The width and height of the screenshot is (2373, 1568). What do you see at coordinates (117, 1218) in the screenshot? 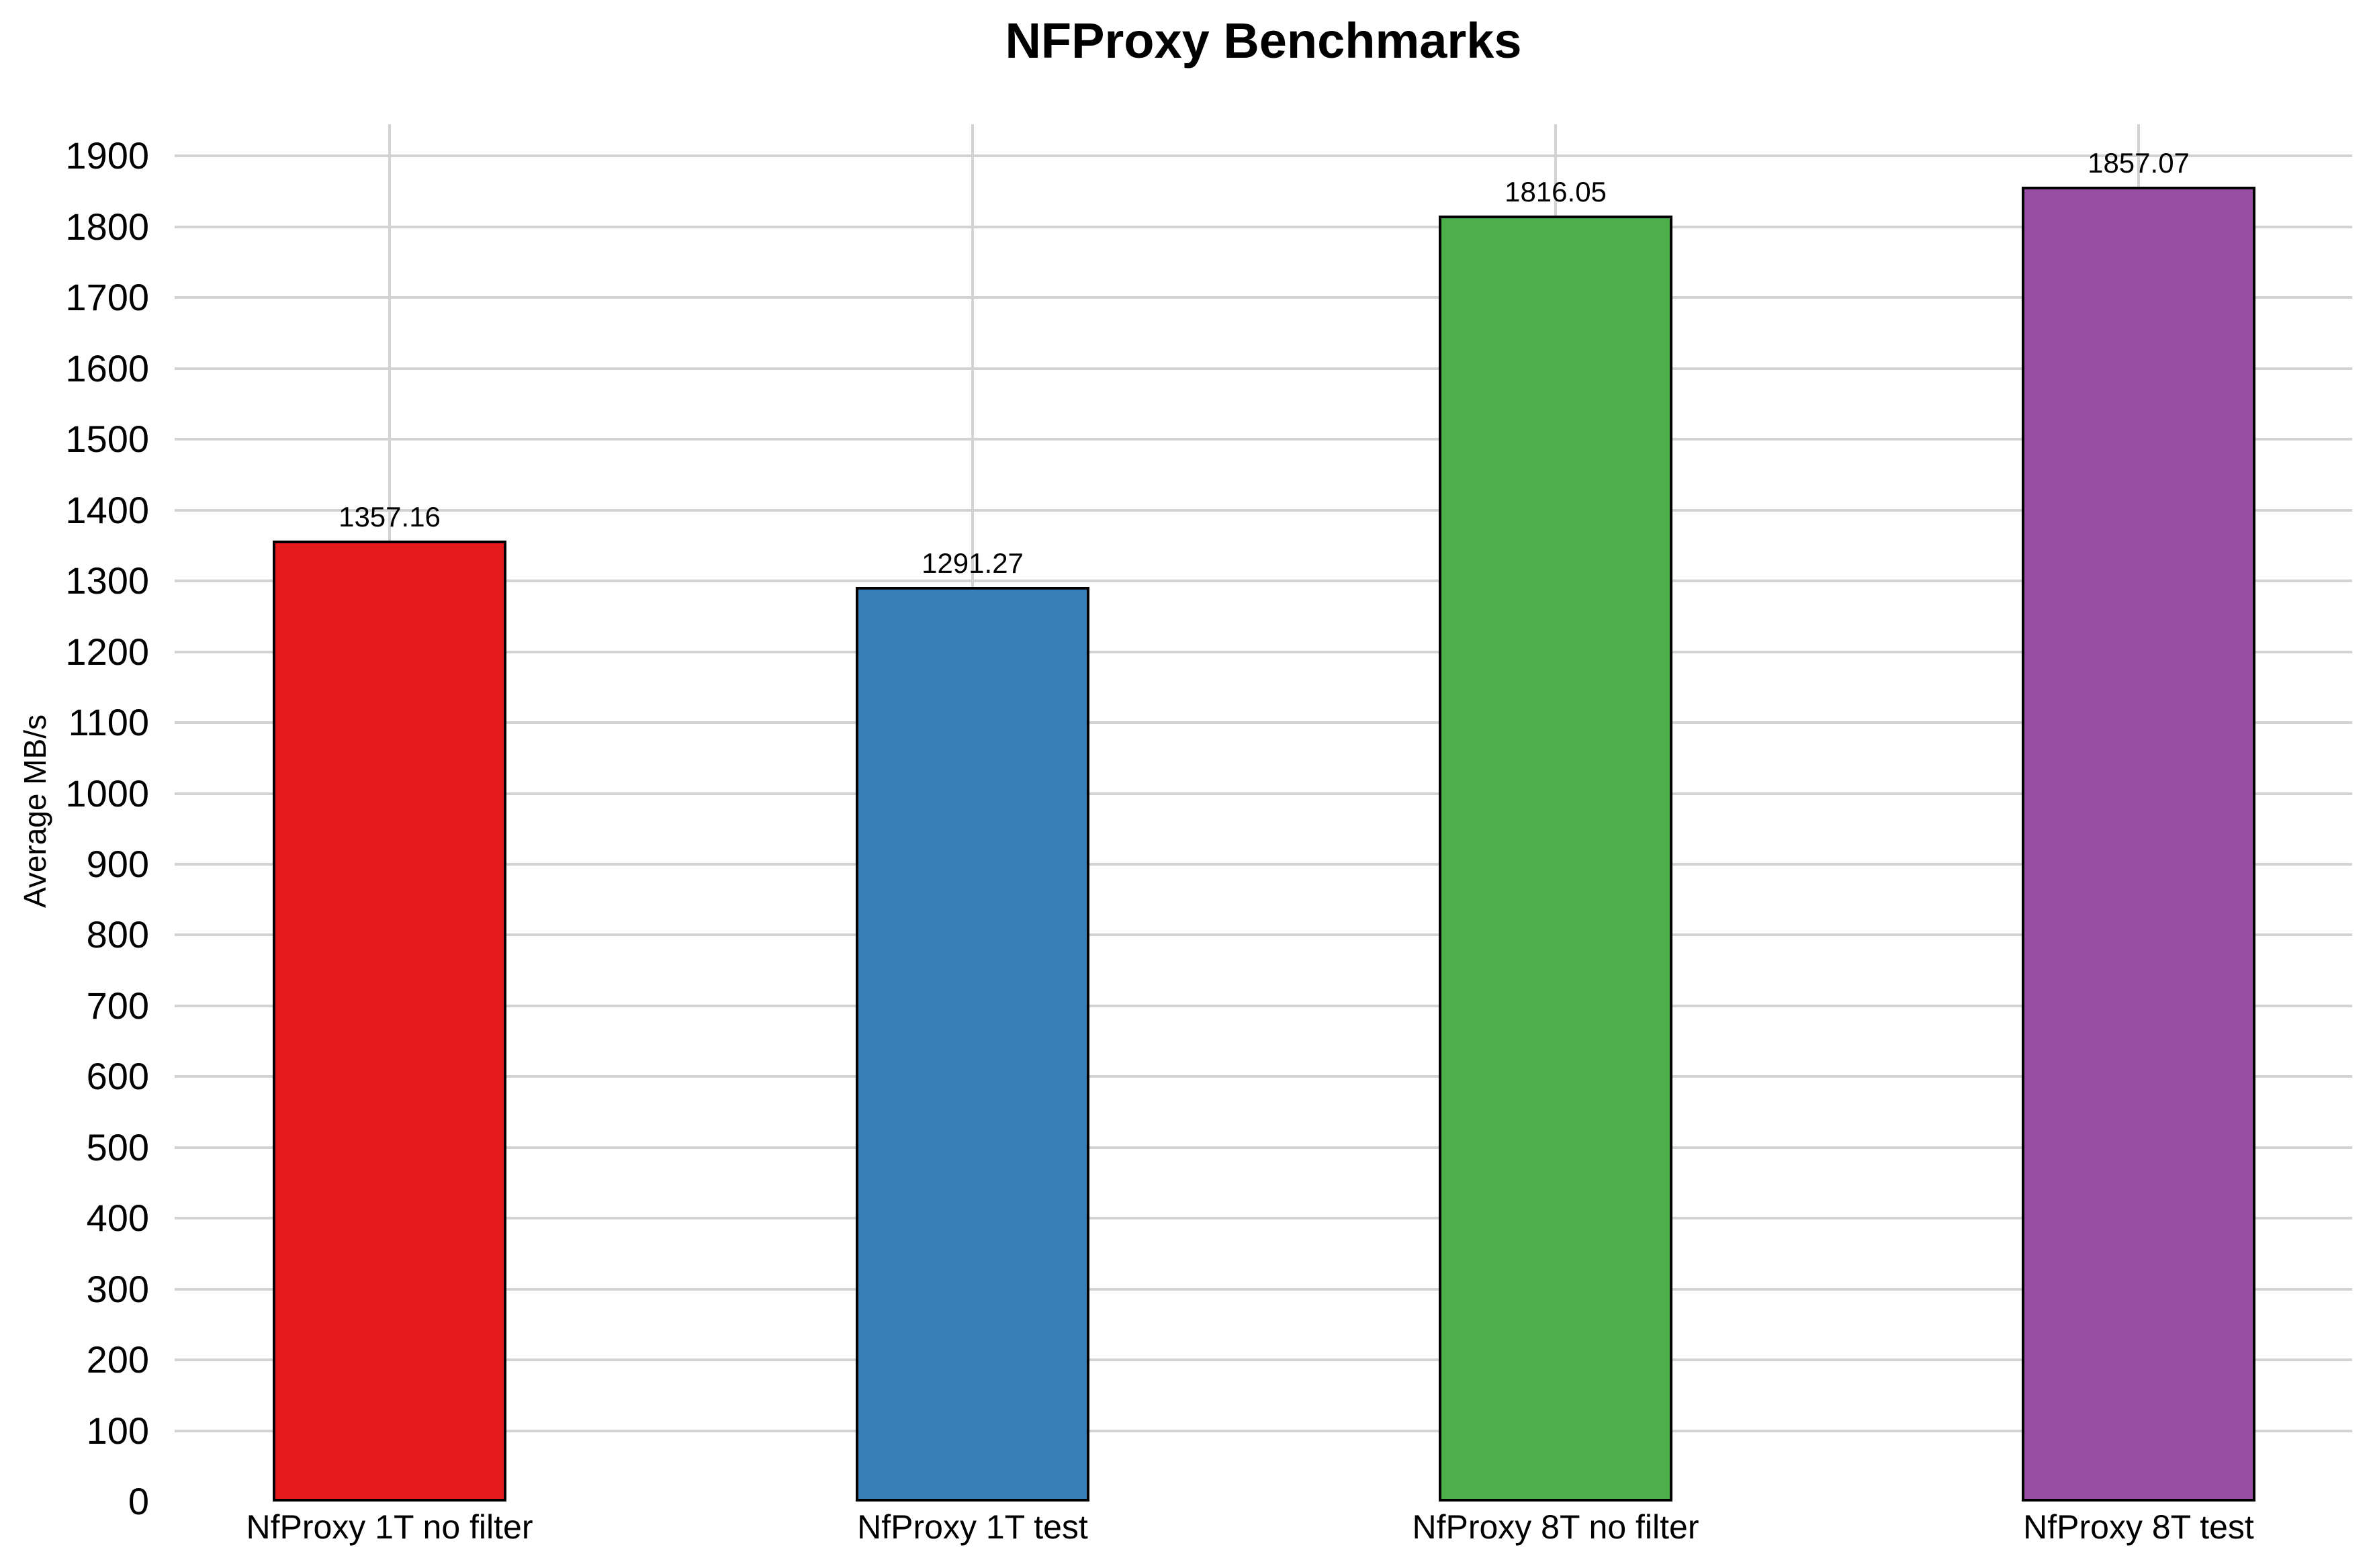
I see `y-tick-label: 400` at bounding box center [117, 1218].